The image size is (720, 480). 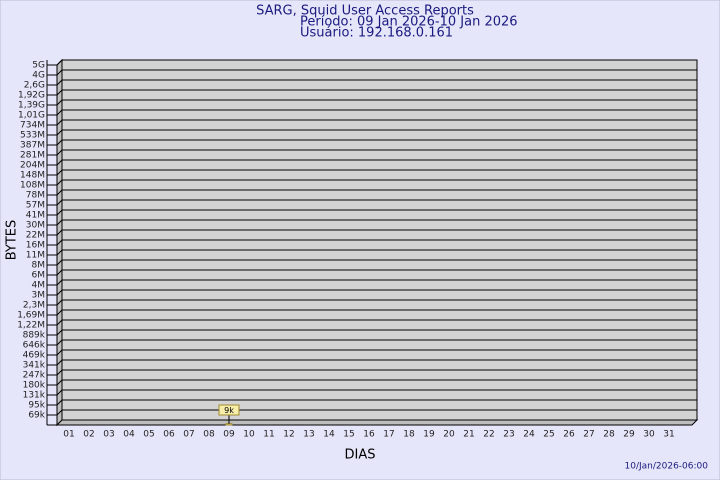 I want to click on y-tick-label: 78M, so click(x=35, y=196).